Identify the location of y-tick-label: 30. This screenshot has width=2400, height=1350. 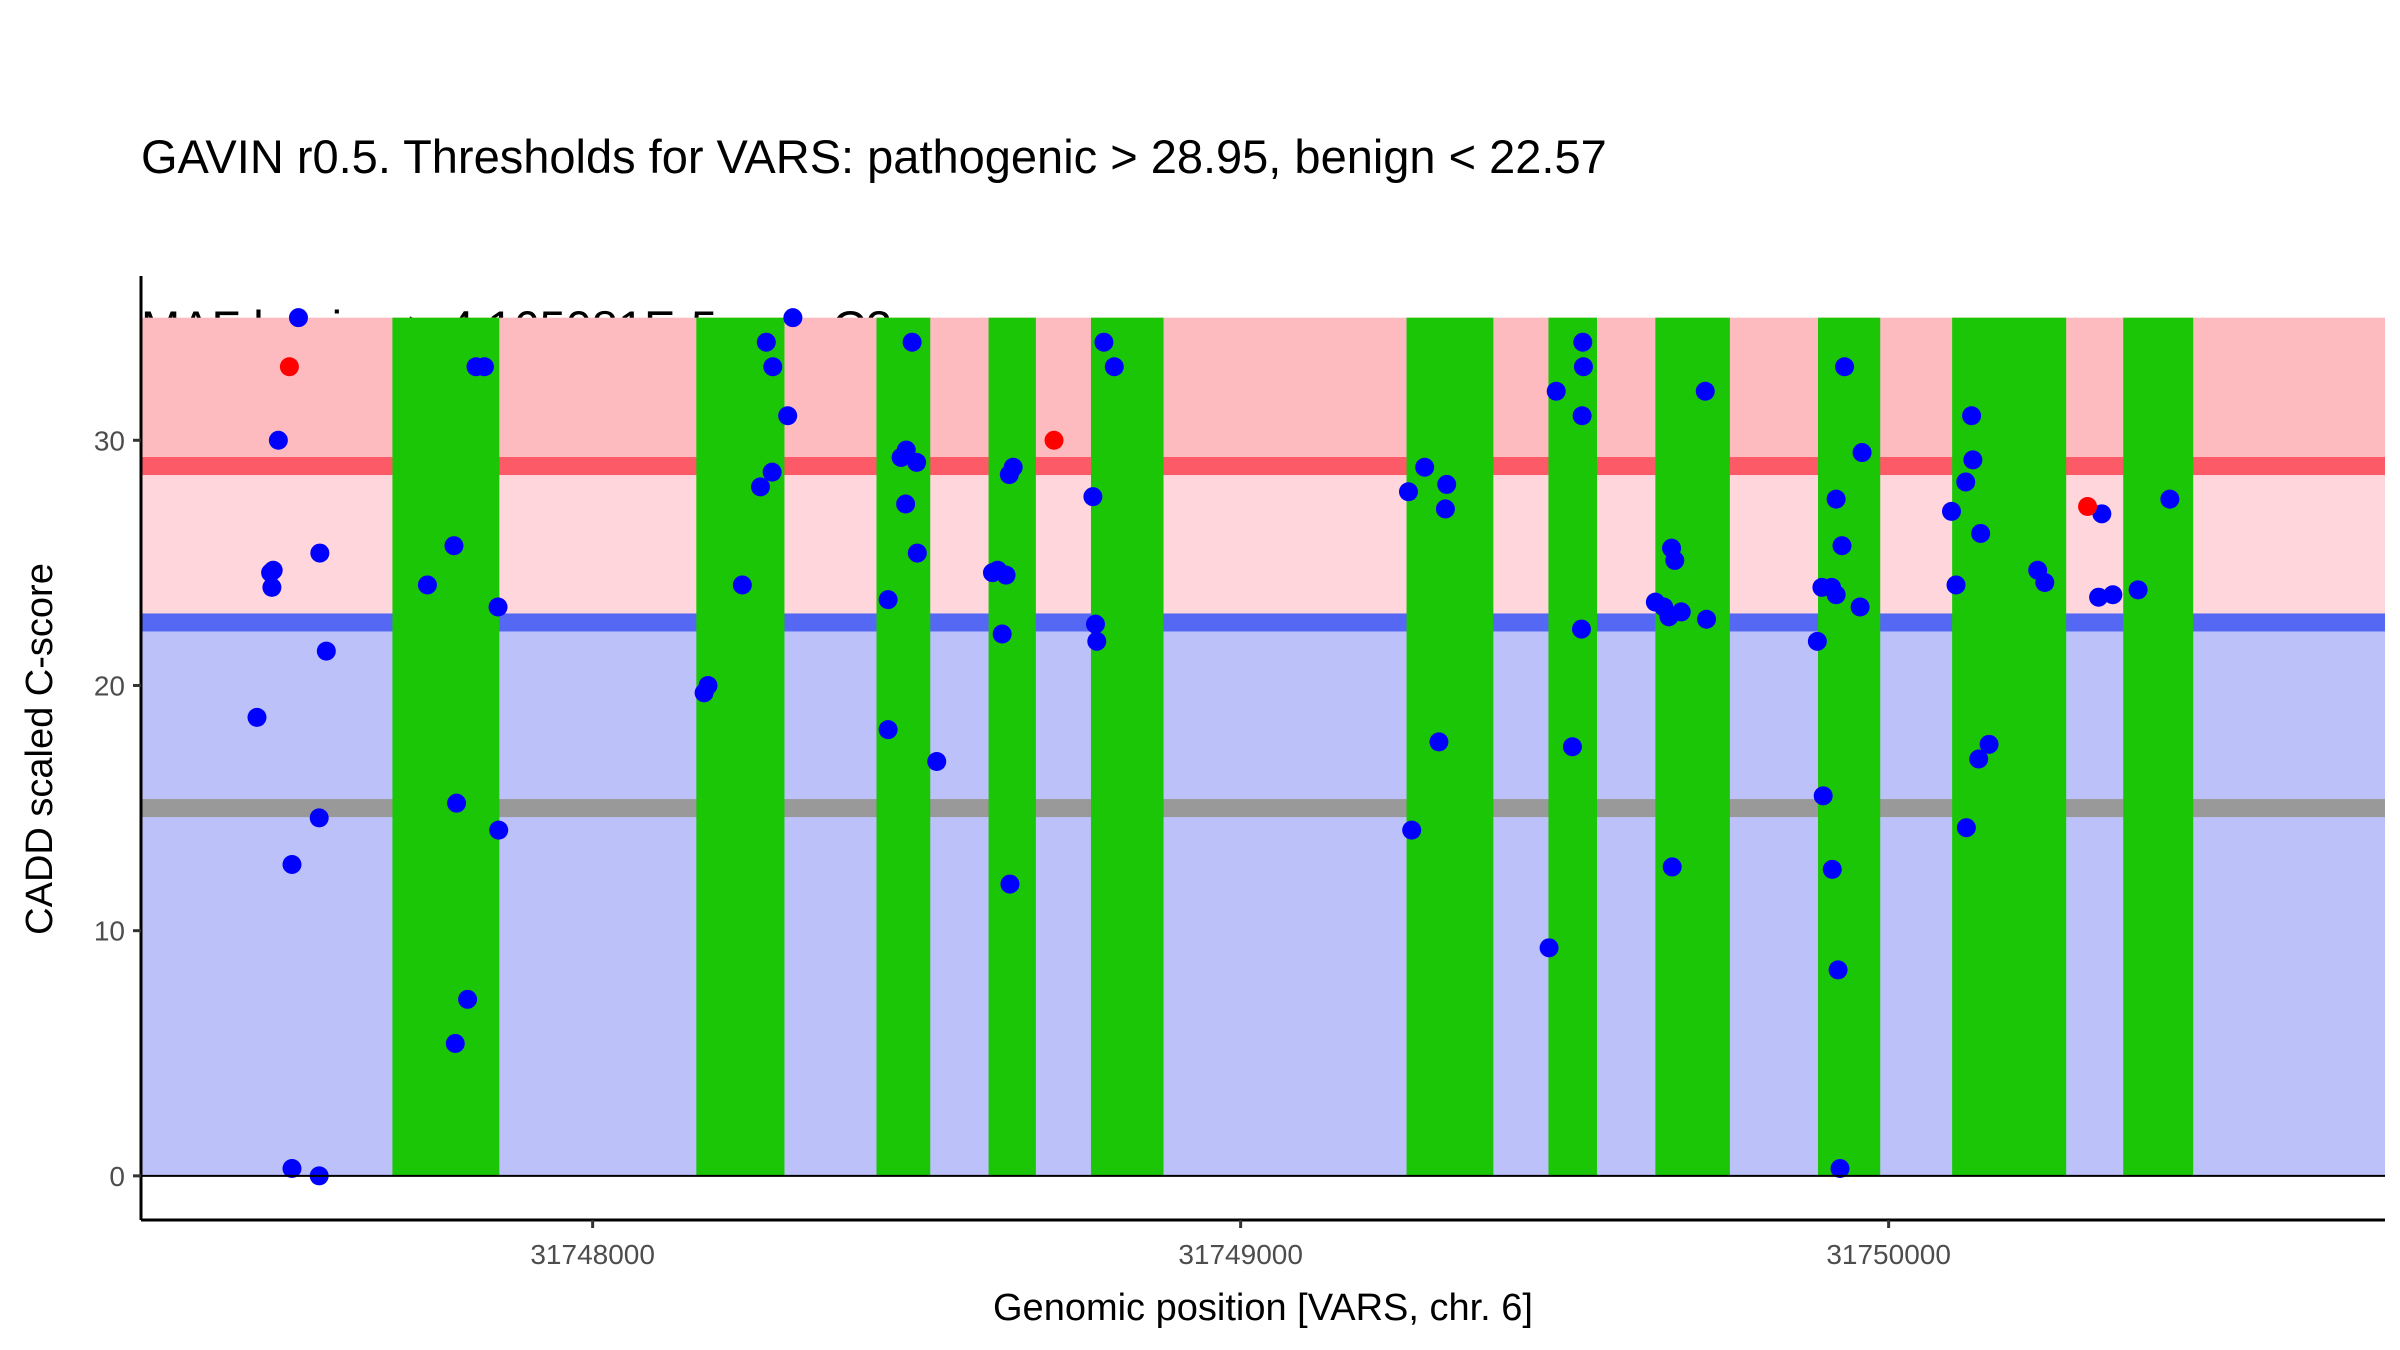
(109, 440).